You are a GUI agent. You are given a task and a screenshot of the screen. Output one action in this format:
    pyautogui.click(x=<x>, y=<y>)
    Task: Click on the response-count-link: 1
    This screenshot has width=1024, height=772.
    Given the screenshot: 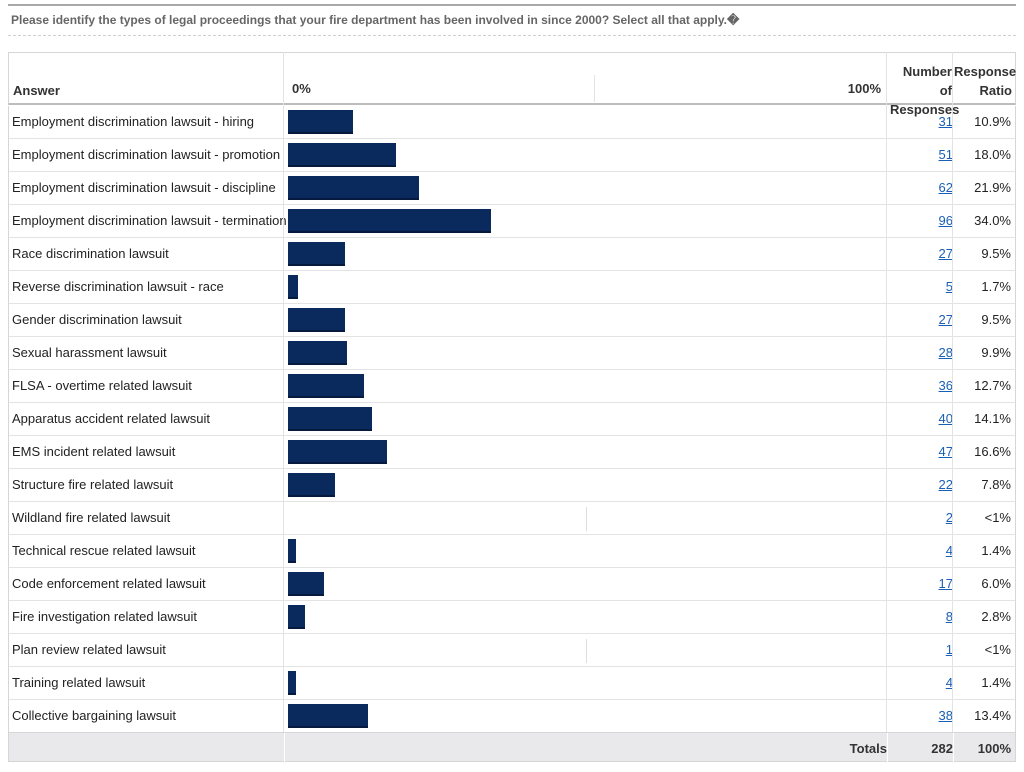 What is the action you would take?
    pyautogui.click(x=949, y=649)
    